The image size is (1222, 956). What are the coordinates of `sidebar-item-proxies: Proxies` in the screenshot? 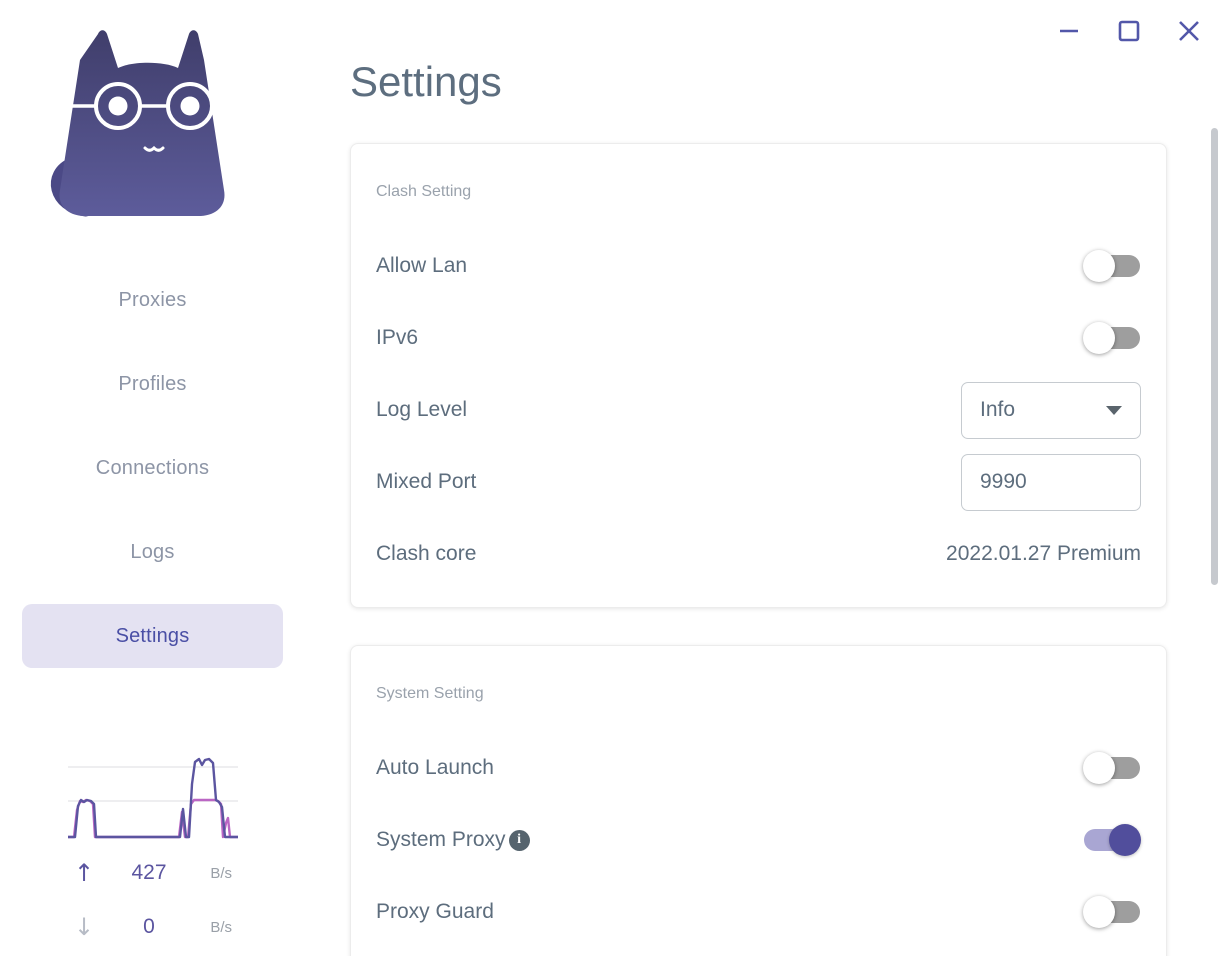 It's located at (152, 300).